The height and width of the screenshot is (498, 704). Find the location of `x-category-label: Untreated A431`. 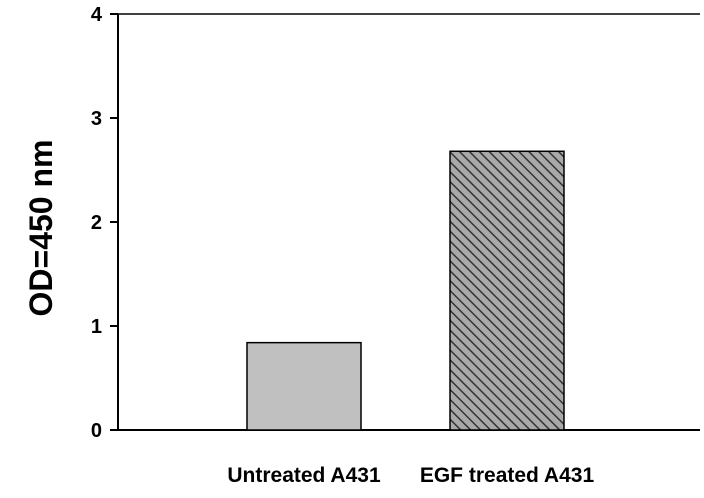

x-category-label: Untreated A431 is located at coordinates (304, 475).